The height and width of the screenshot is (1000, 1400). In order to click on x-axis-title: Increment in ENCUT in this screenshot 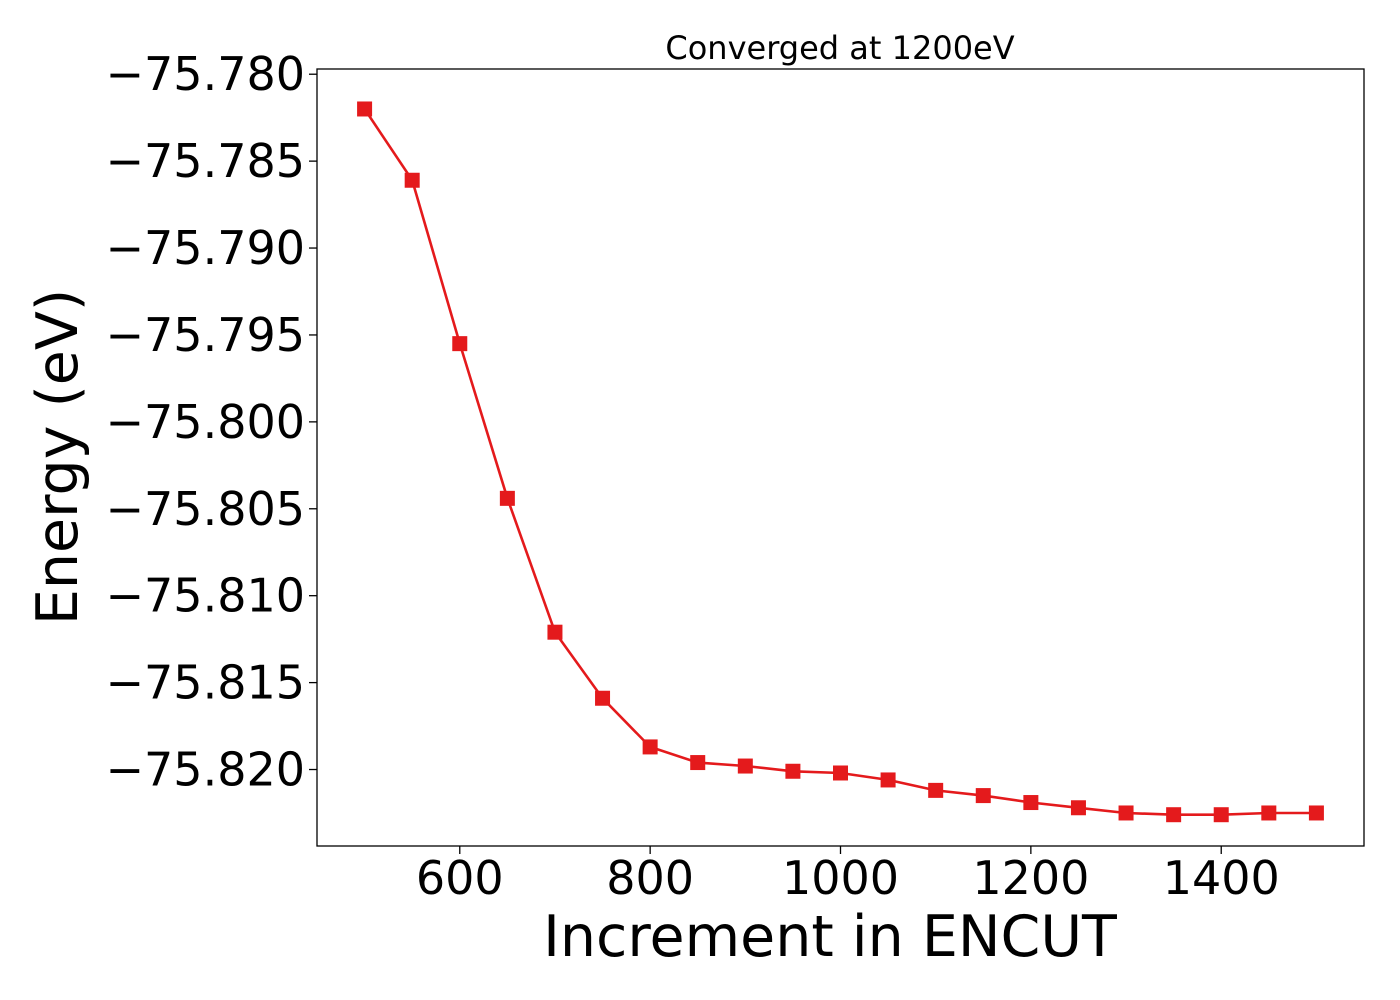, I will do `click(830, 937)`.